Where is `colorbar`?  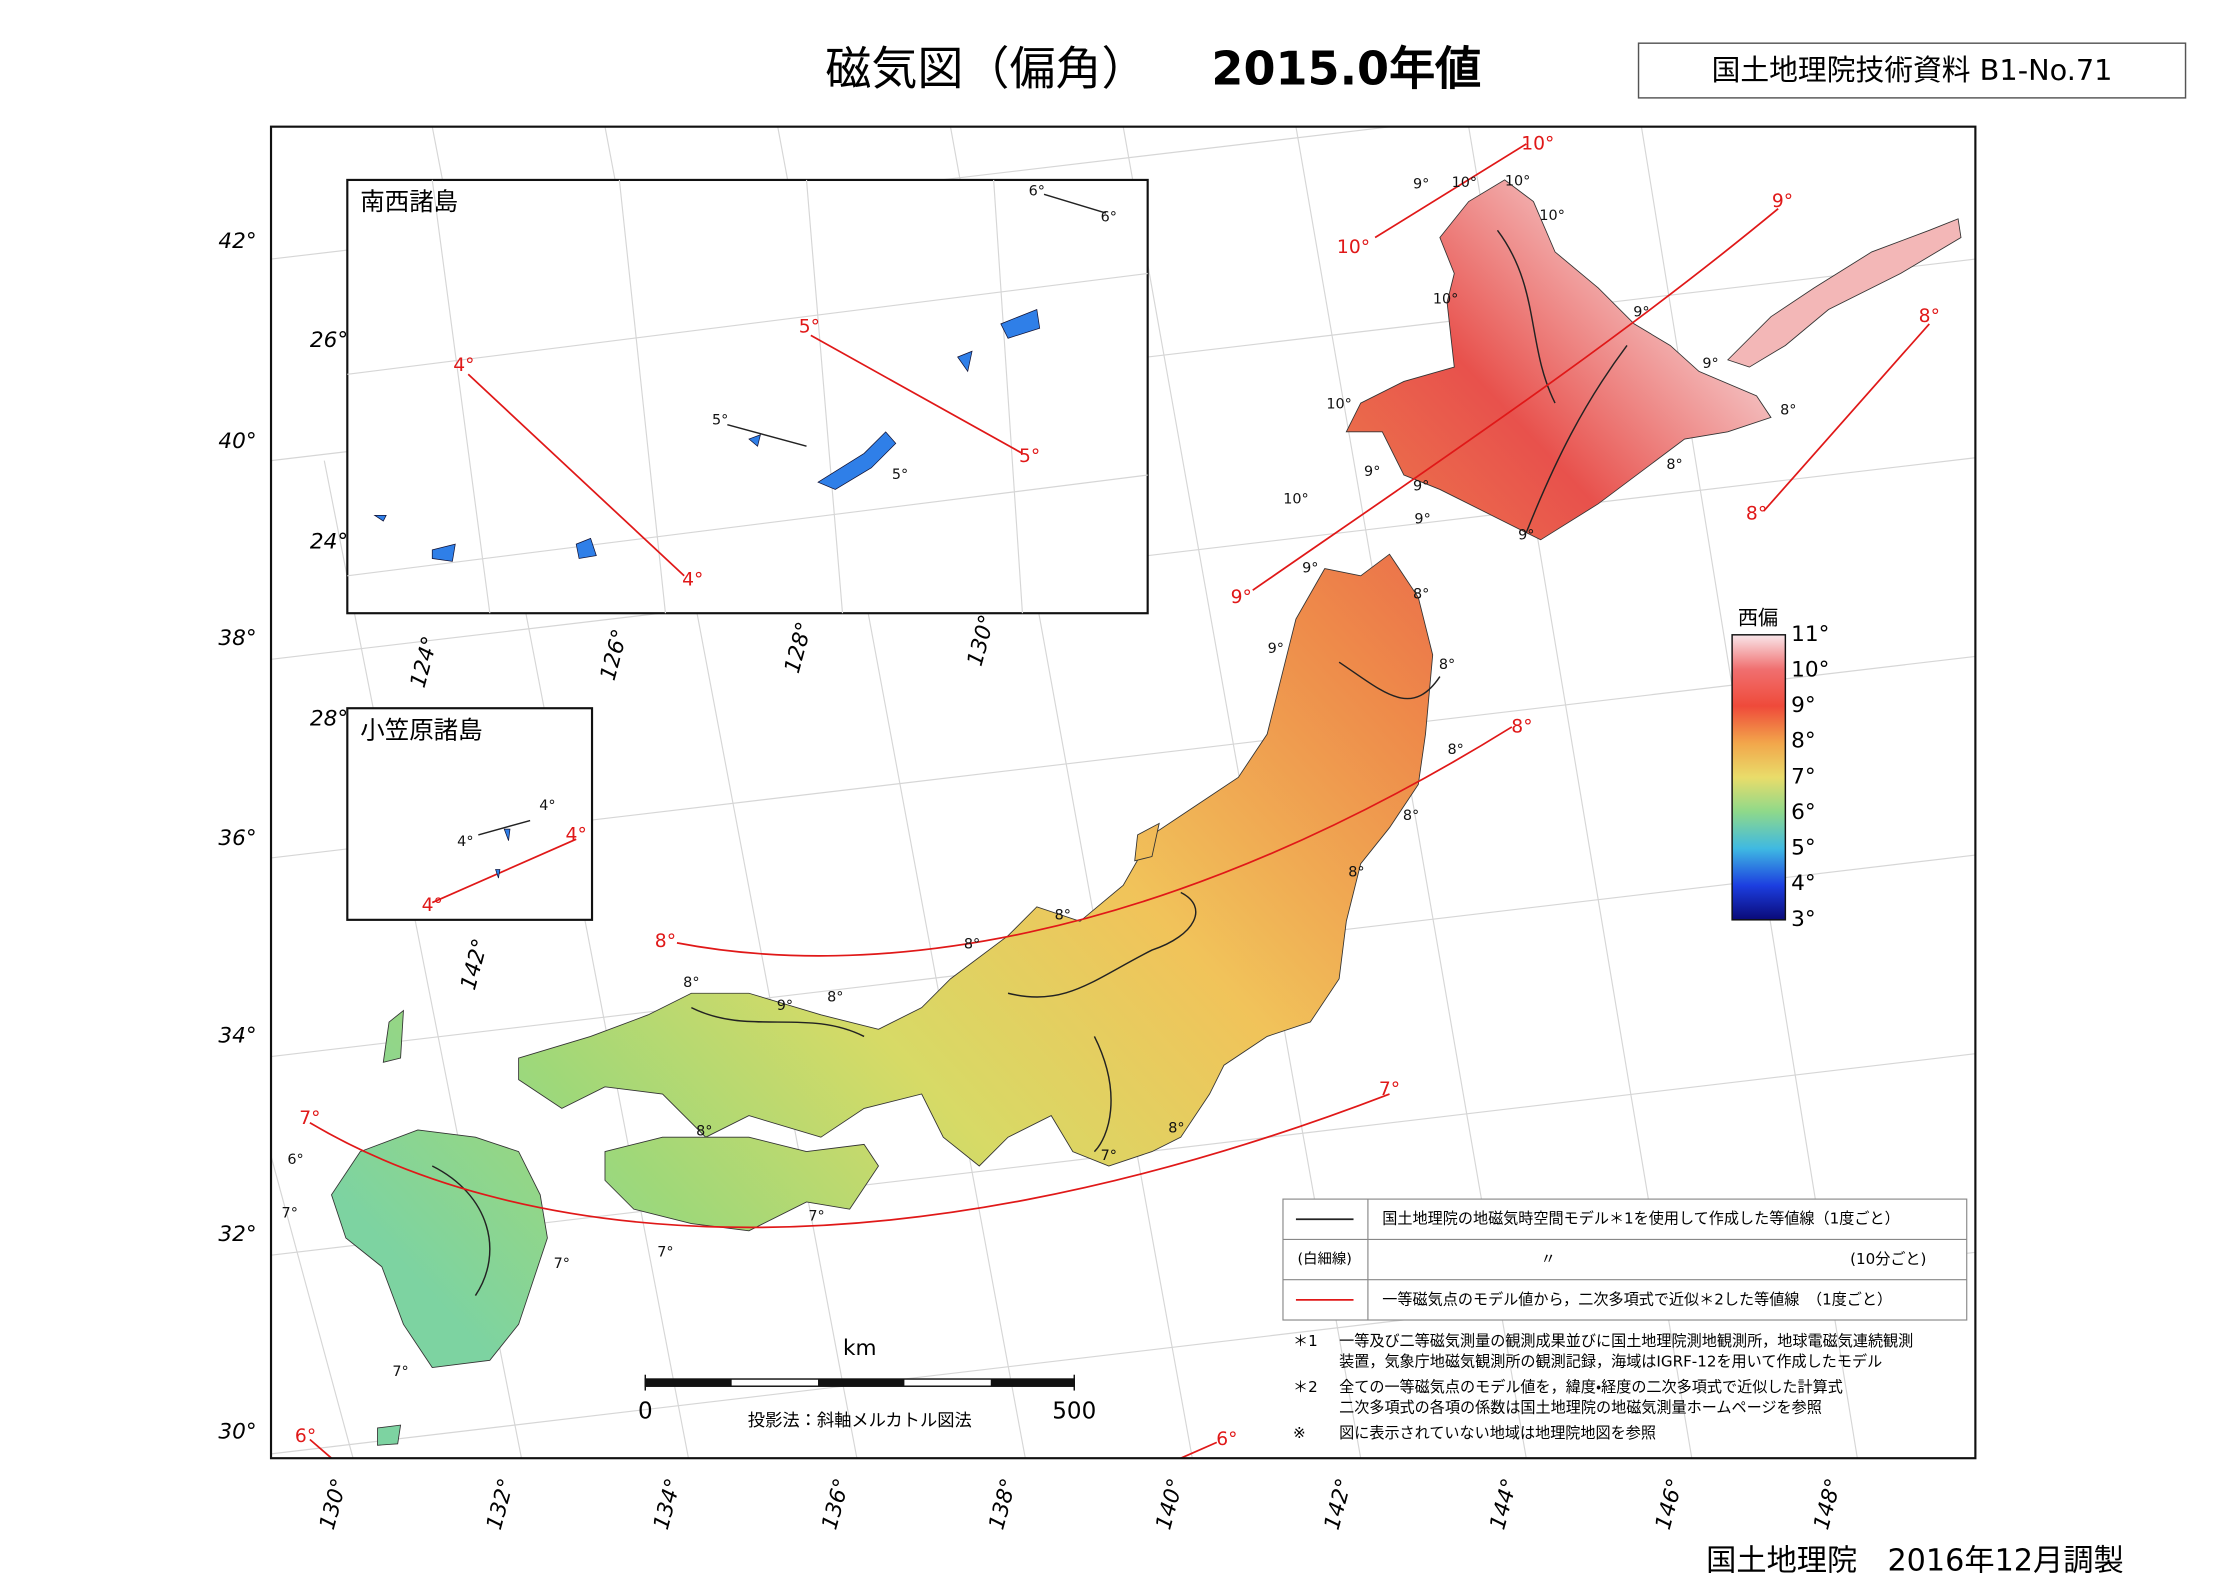
colorbar is located at coordinates (1759, 777).